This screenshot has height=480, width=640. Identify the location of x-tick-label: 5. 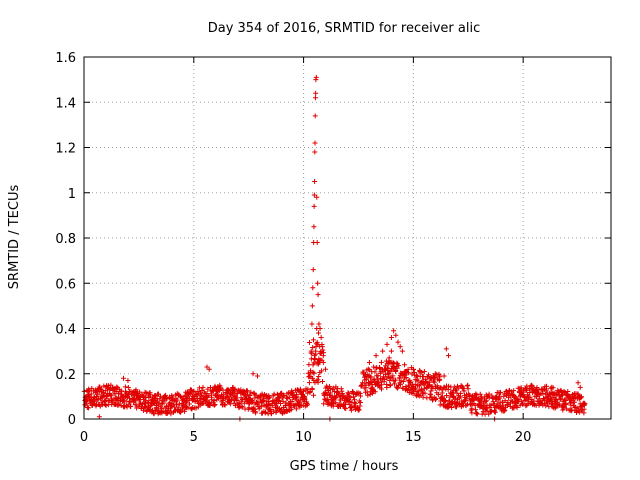
(194, 437).